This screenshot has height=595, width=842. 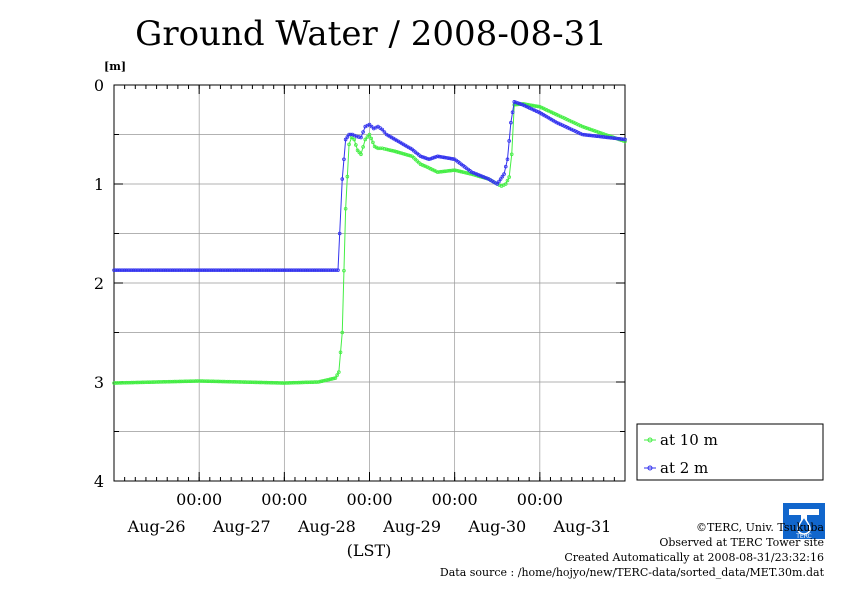 I want to click on x-day-label: Aug-26, so click(x=156, y=526).